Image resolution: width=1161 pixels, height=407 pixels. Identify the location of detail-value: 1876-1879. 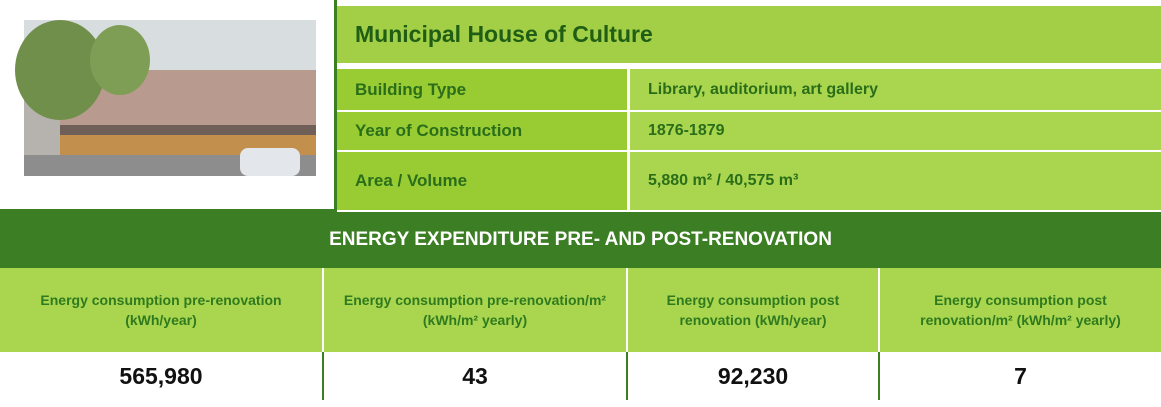
(895, 132).